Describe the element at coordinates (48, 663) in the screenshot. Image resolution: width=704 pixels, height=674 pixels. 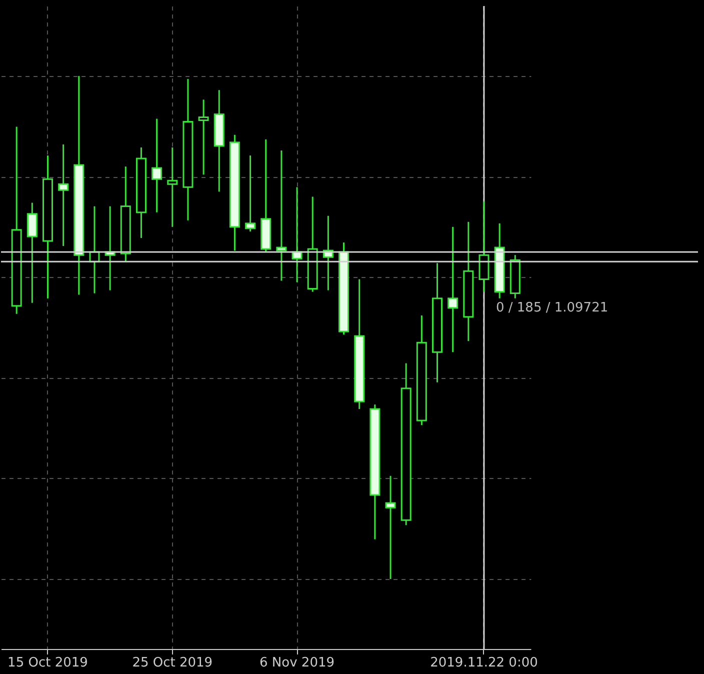
I see `x-tick-label: 15 Oct 2019` at that location.